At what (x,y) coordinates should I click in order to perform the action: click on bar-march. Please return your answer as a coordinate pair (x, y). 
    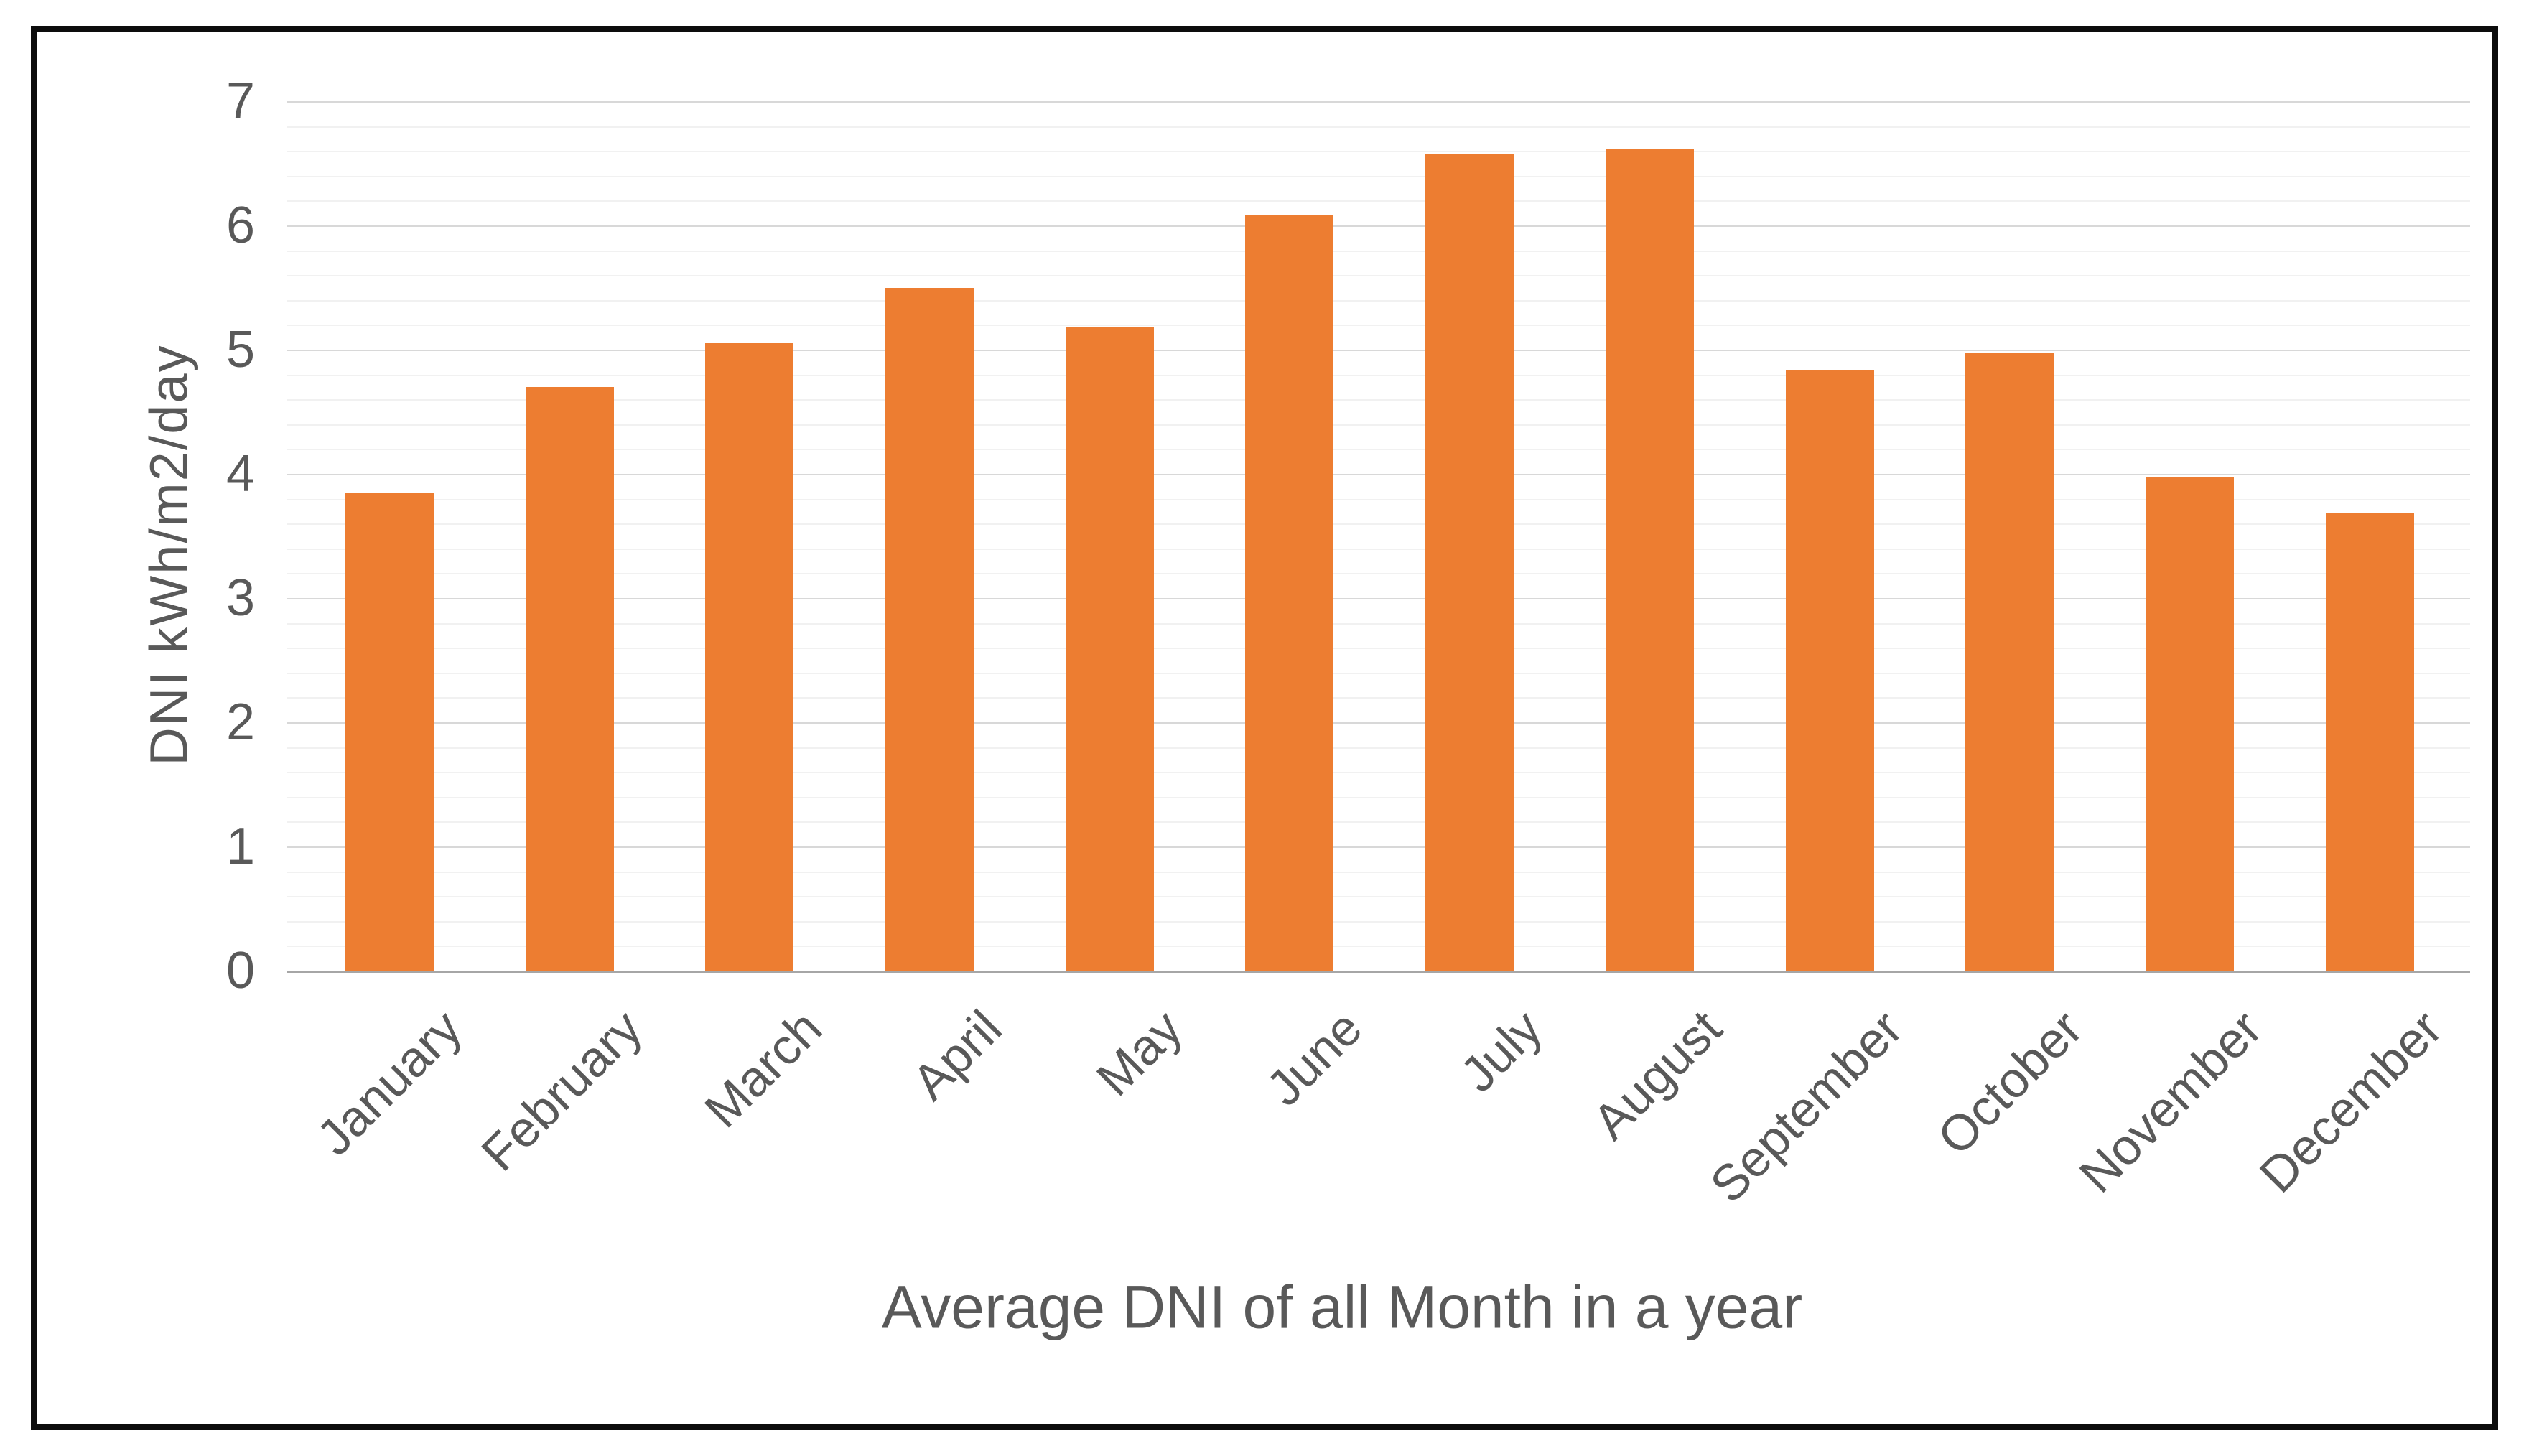
    Looking at the image, I should click on (749, 657).